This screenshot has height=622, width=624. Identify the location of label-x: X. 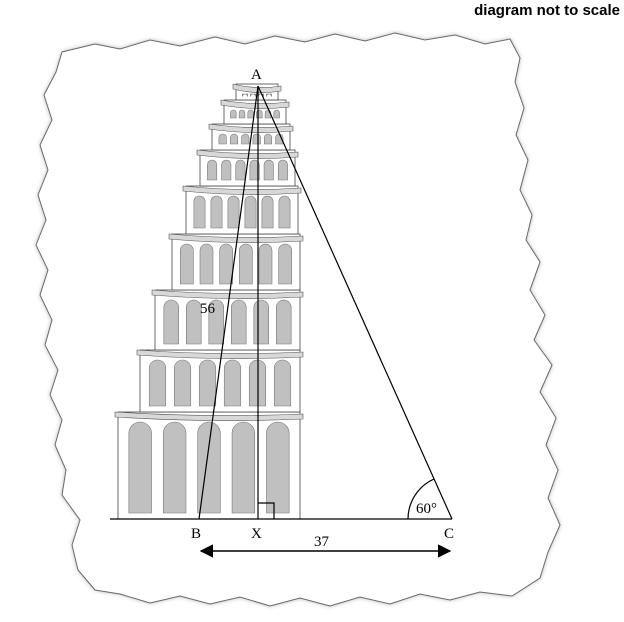
(256, 534).